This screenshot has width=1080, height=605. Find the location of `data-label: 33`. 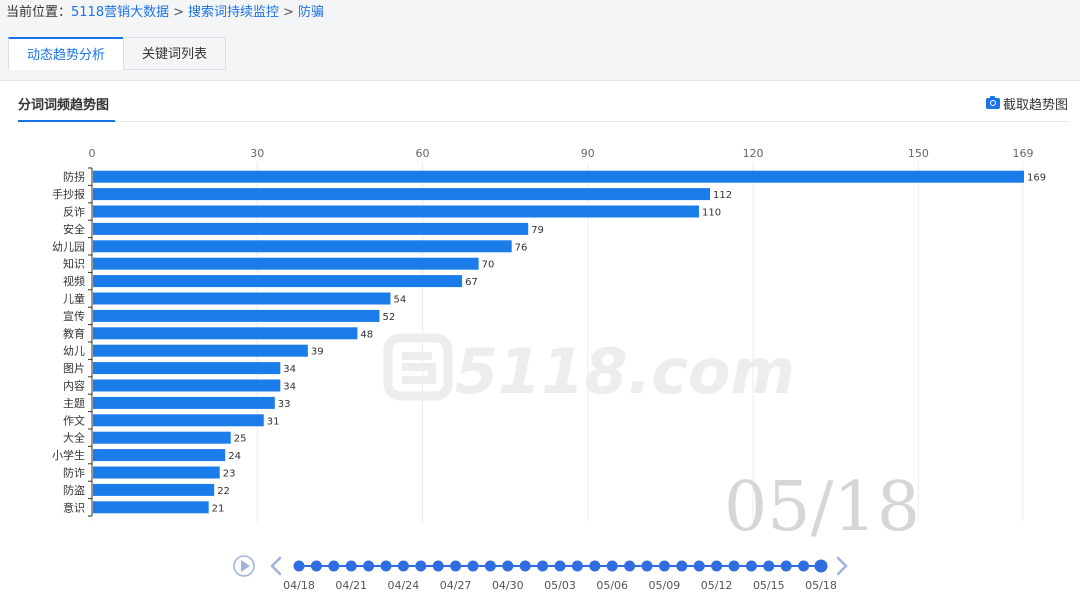

data-label: 33 is located at coordinates (284, 404).